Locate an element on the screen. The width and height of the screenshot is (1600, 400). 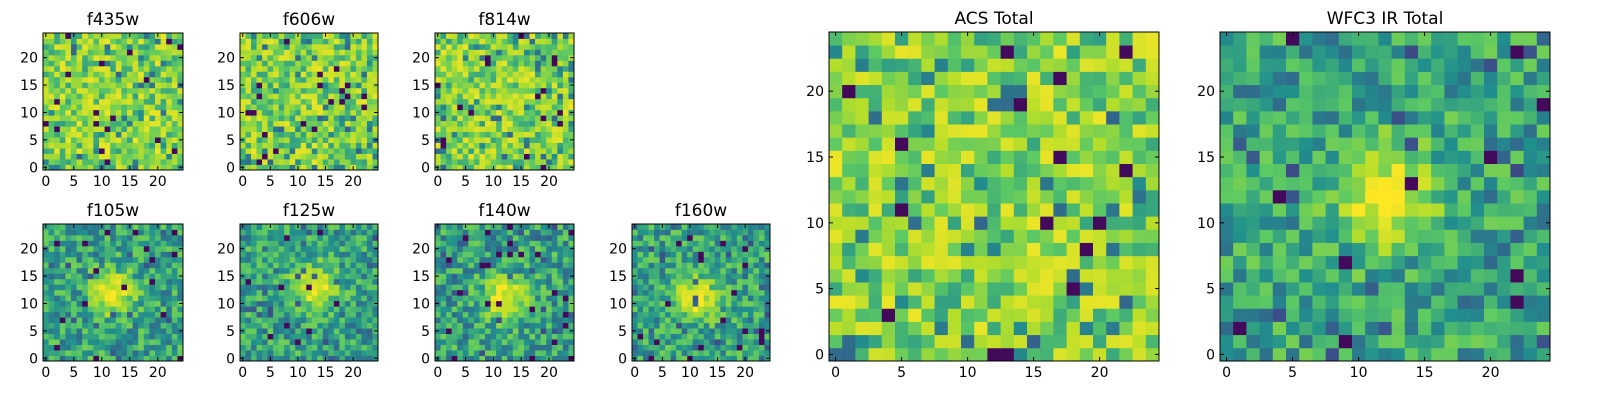
x-tick-label: 15 is located at coordinates (521, 182).